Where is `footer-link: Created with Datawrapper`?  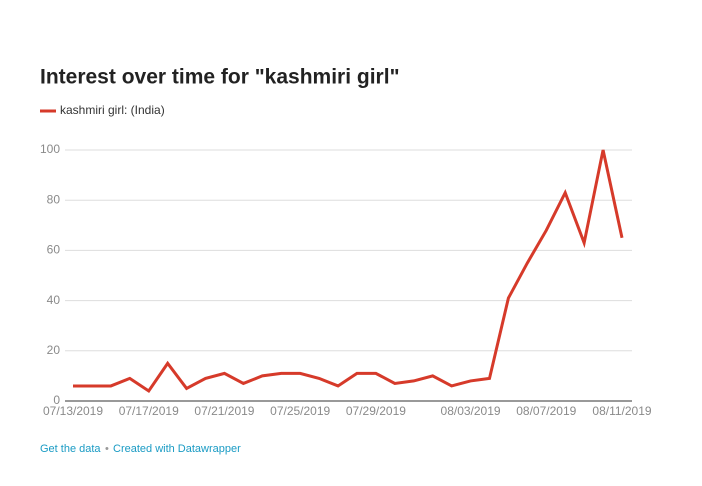 footer-link: Created with Datawrapper is located at coordinates (177, 449).